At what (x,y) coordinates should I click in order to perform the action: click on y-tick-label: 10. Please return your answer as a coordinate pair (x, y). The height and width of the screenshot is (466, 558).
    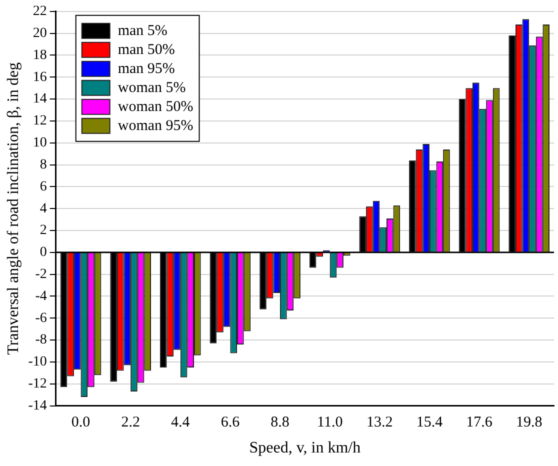
    Looking at the image, I should click on (39, 143).